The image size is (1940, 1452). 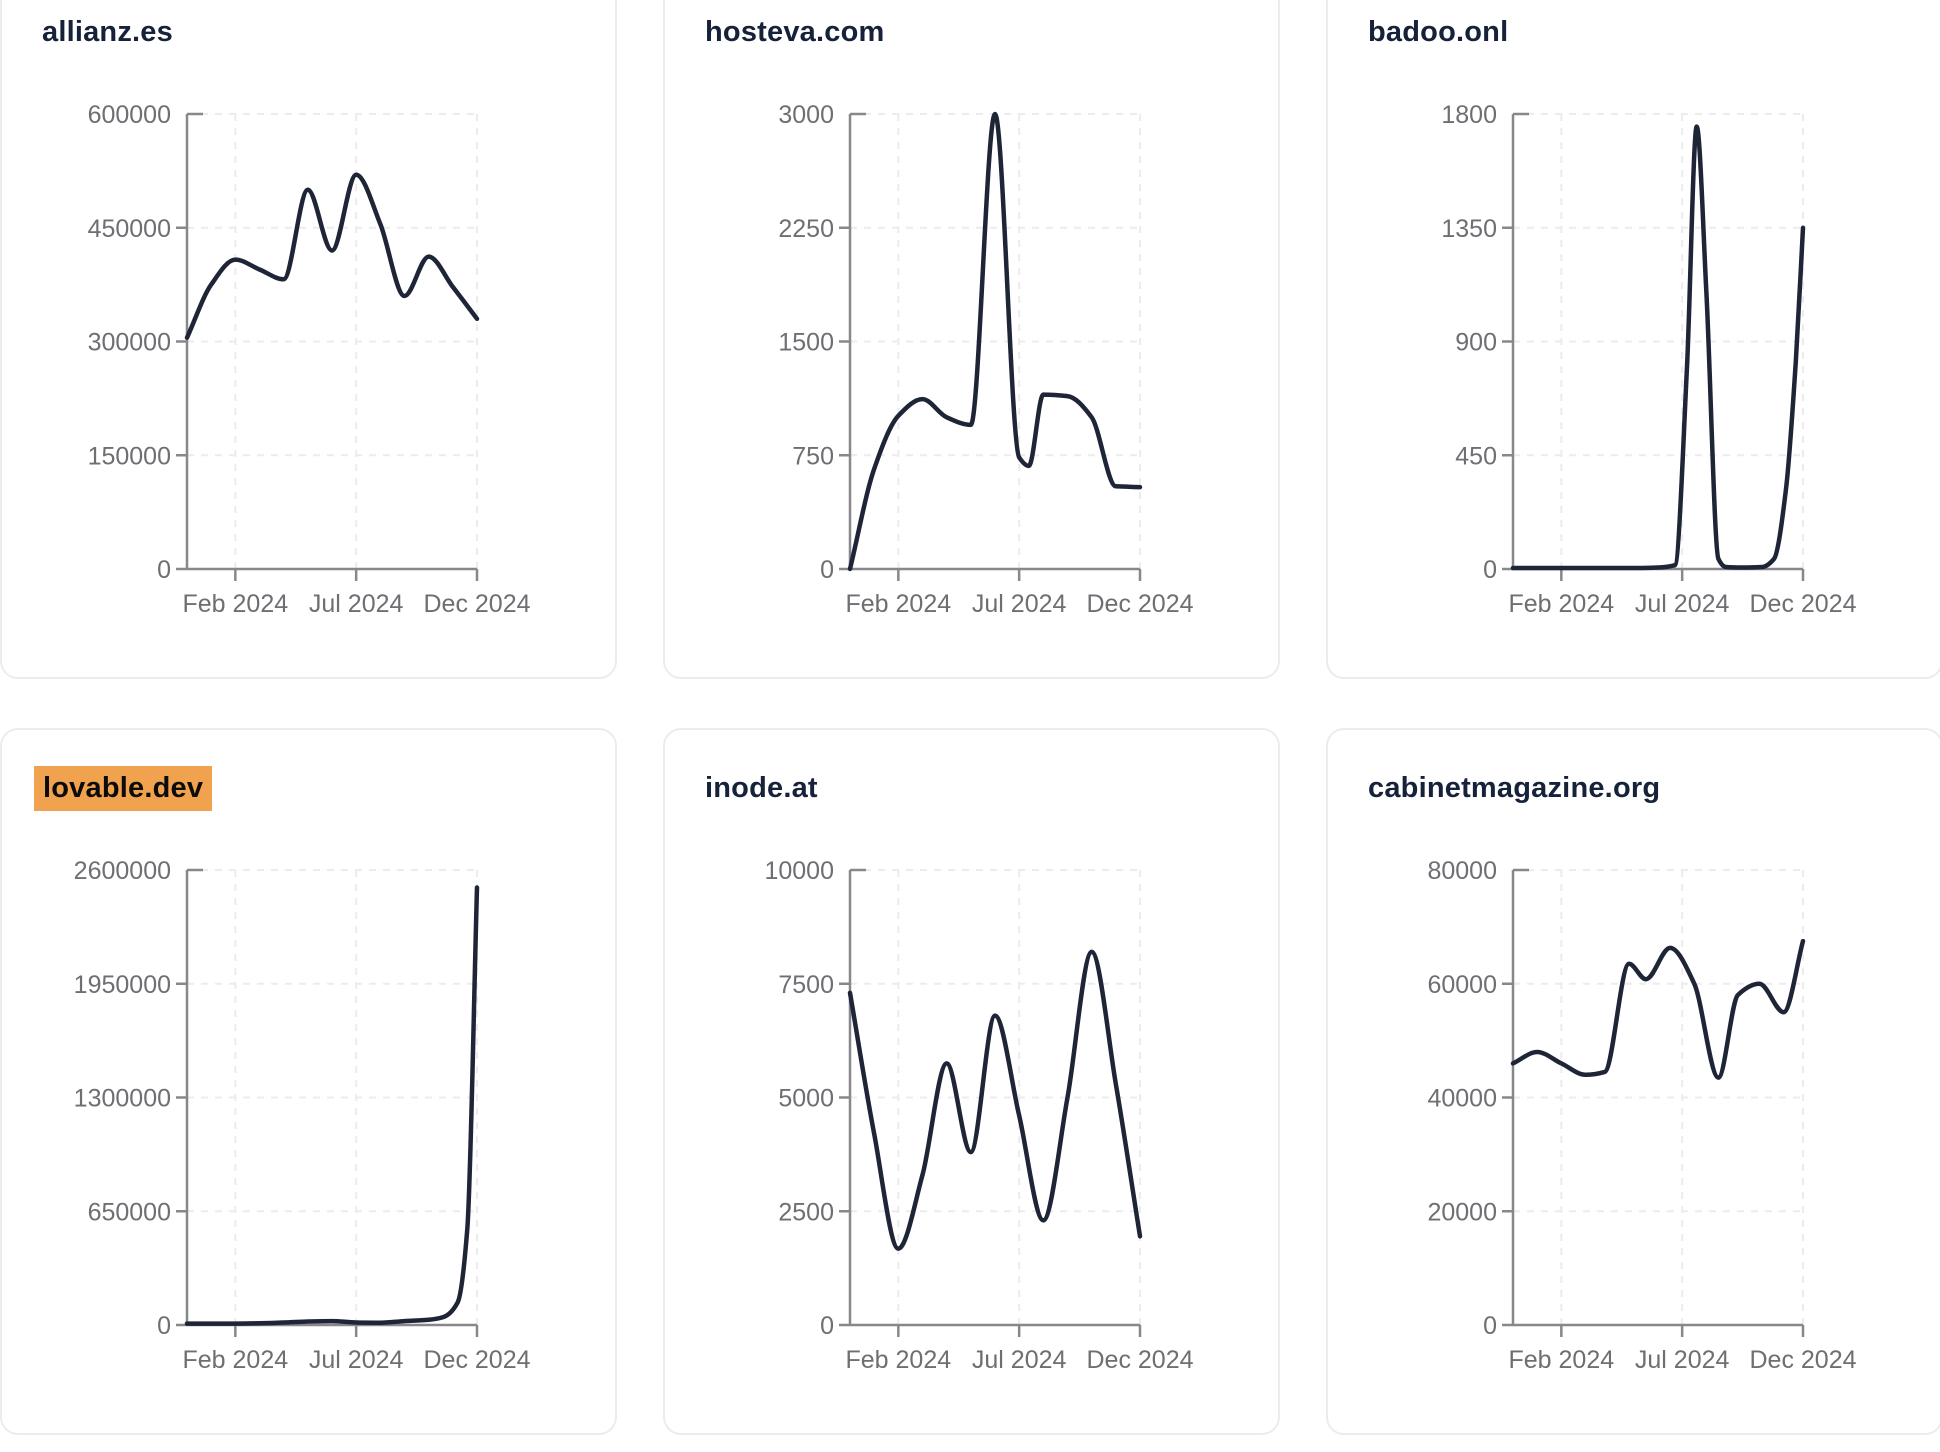 I want to click on y-axis-tick-label: 450000, so click(x=129, y=229).